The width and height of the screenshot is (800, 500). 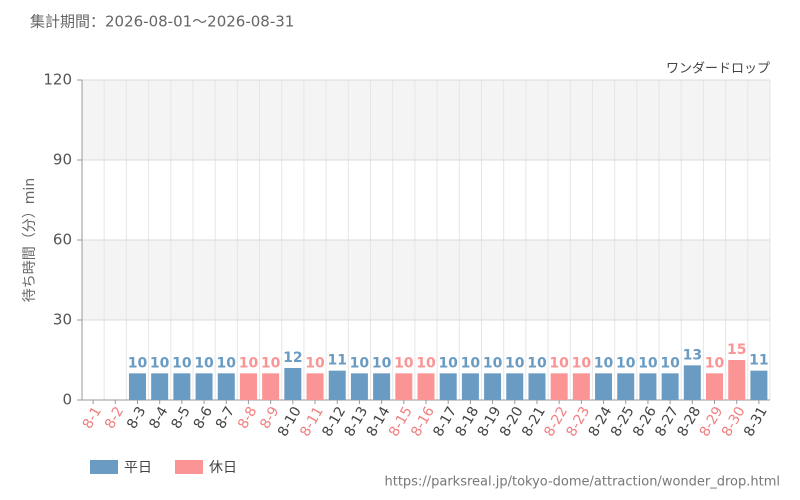 I want to click on x-tick-label: 8-6, so click(x=203, y=418).